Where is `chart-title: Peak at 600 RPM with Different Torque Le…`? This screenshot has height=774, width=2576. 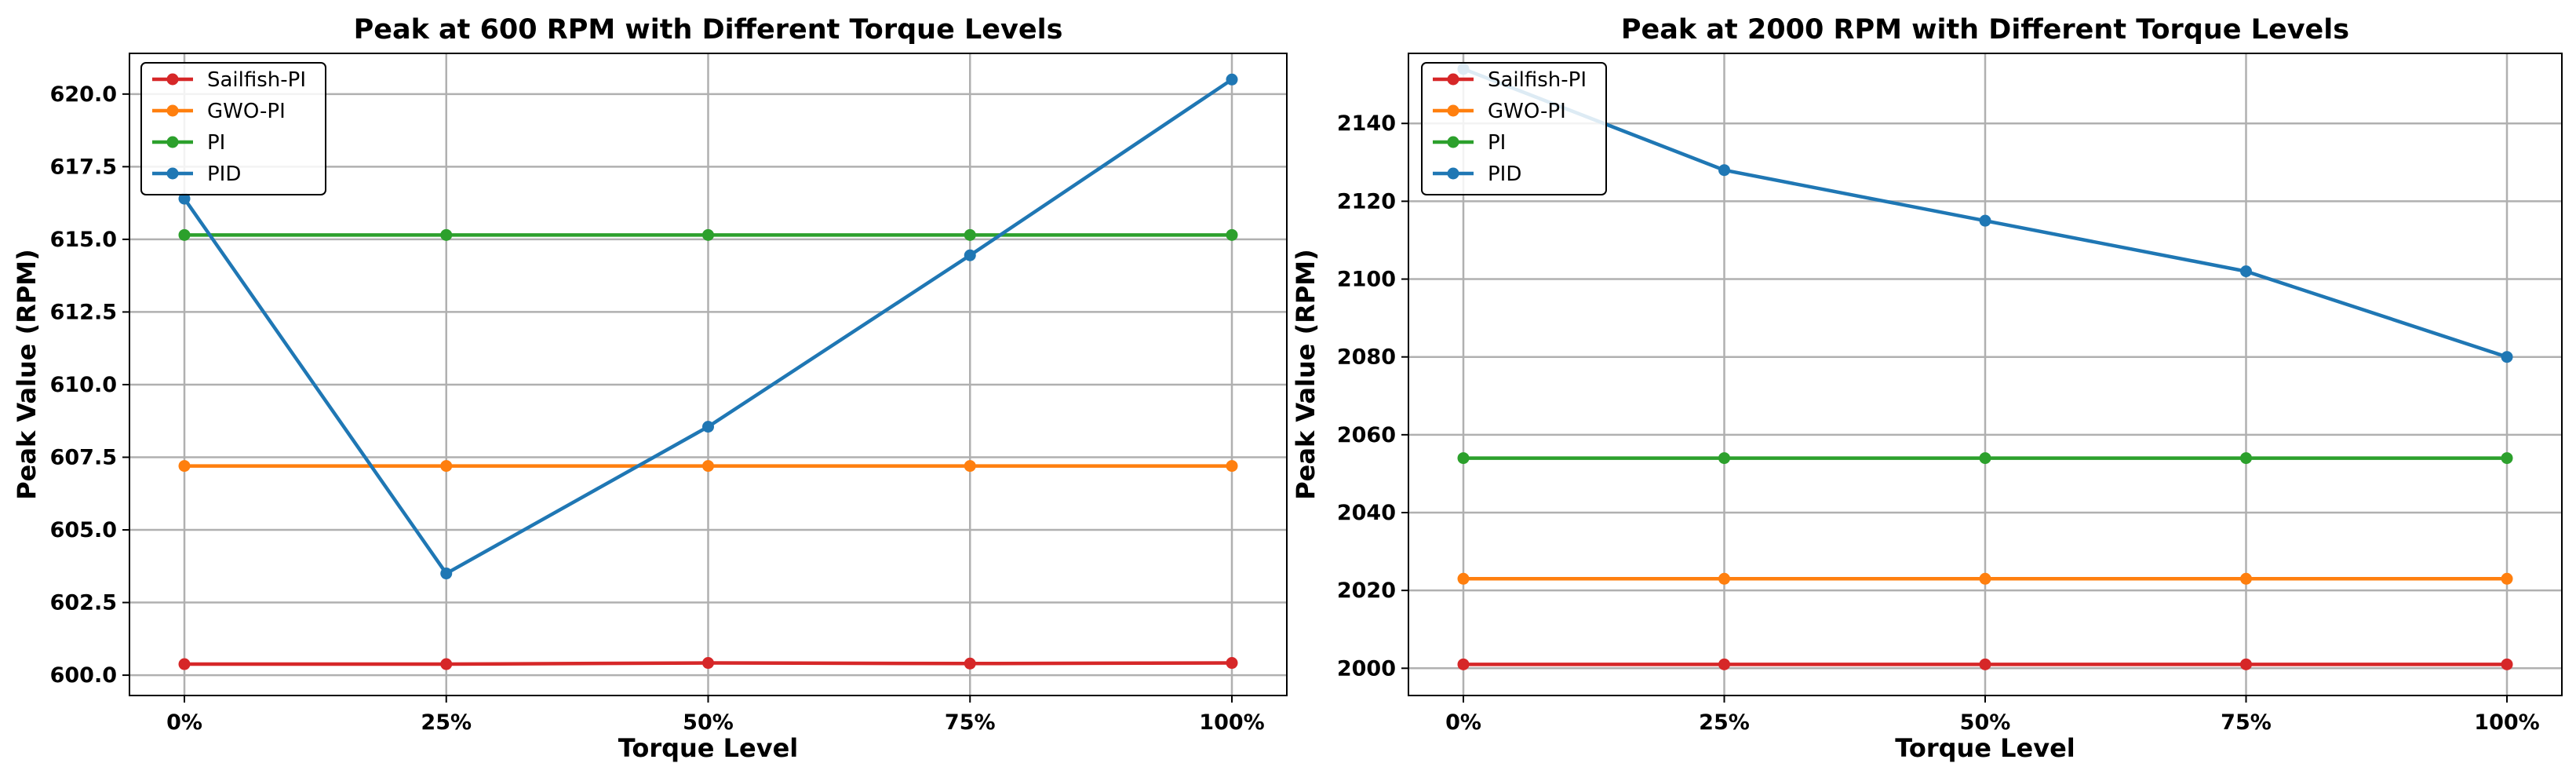 chart-title: Peak at 600 RPM with Different Torque Le… is located at coordinates (708, 30).